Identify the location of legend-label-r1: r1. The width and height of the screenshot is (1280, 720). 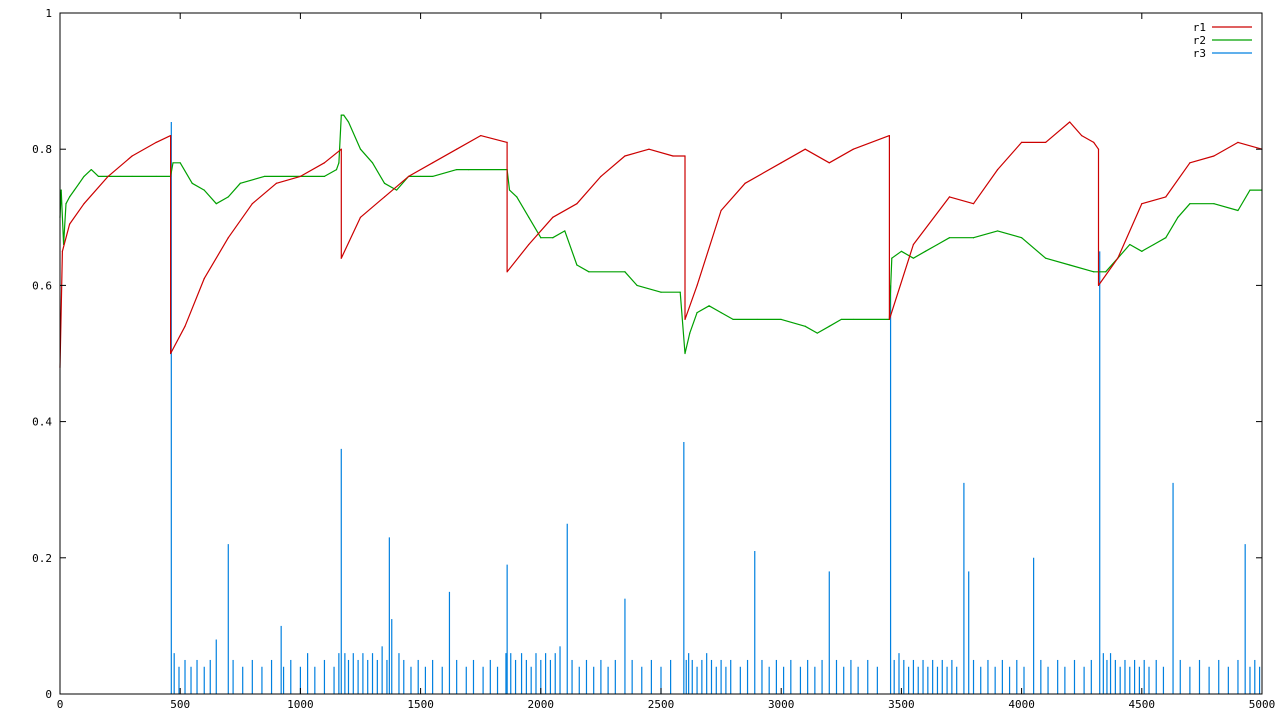
(1199, 27).